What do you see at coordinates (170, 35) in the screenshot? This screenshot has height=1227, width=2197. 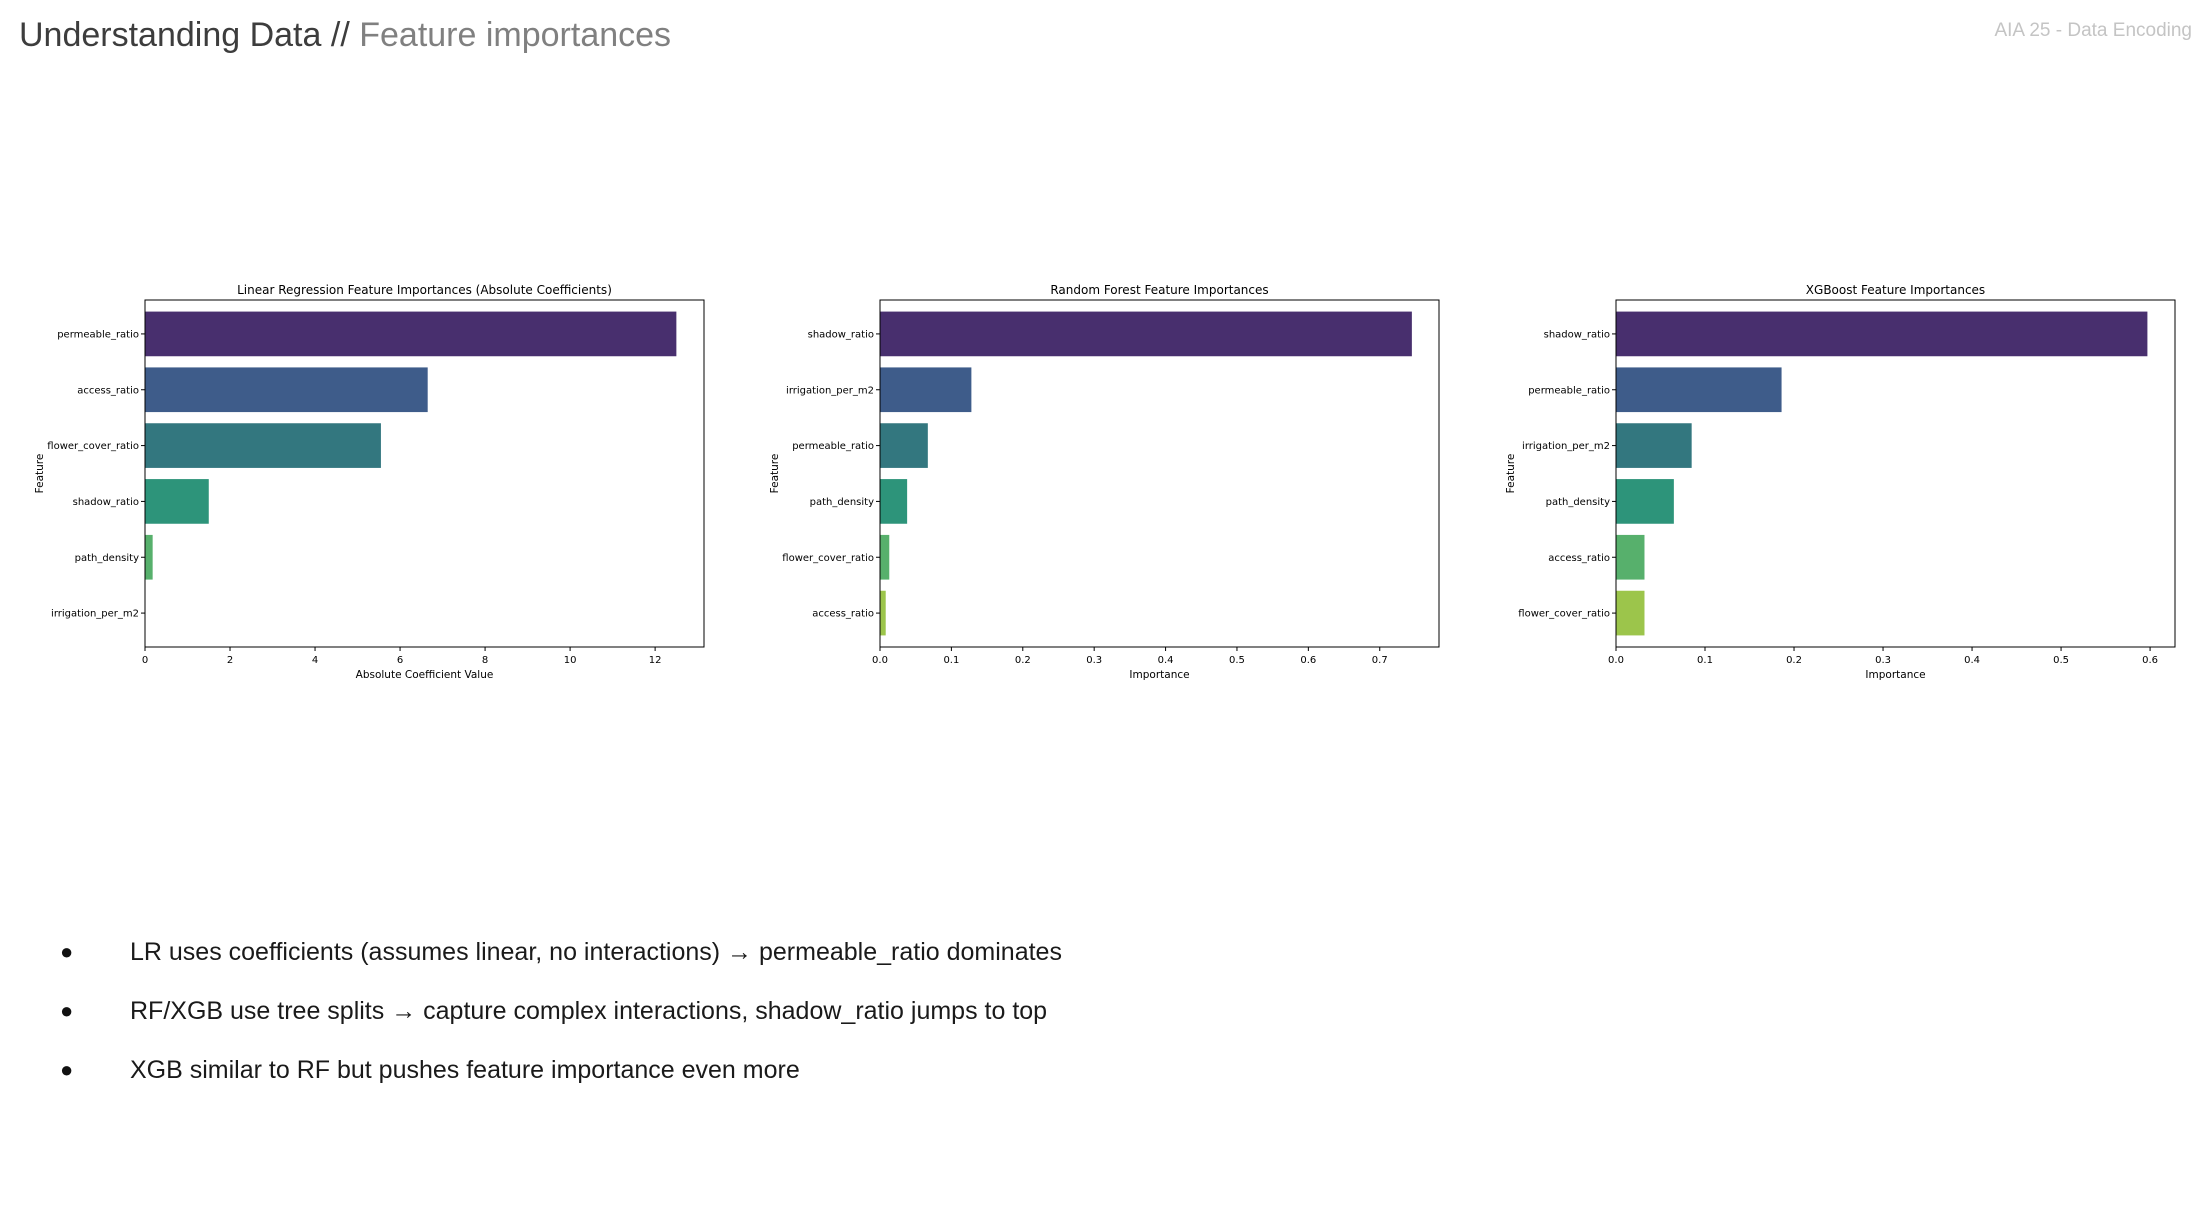 I see `slide-title-main: Understanding Data` at bounding box center [170, 35].